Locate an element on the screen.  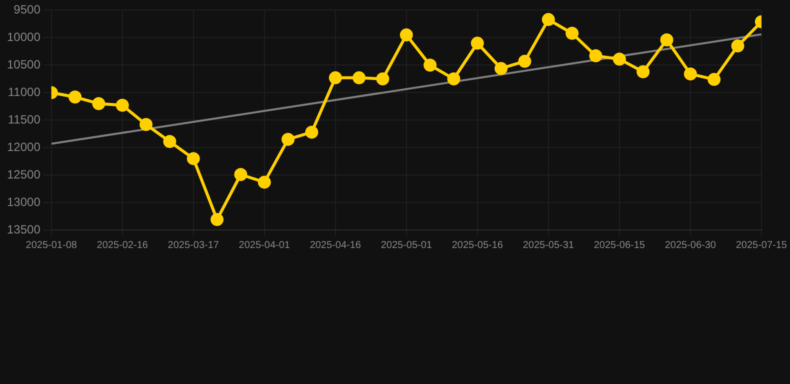
x-tick-label: 2025-01-08 is located at coordinates (52, 245).